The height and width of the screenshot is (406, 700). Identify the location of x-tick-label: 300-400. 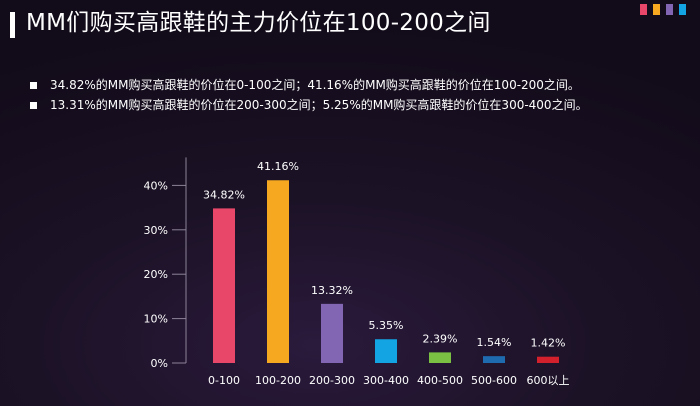
(386, 380).